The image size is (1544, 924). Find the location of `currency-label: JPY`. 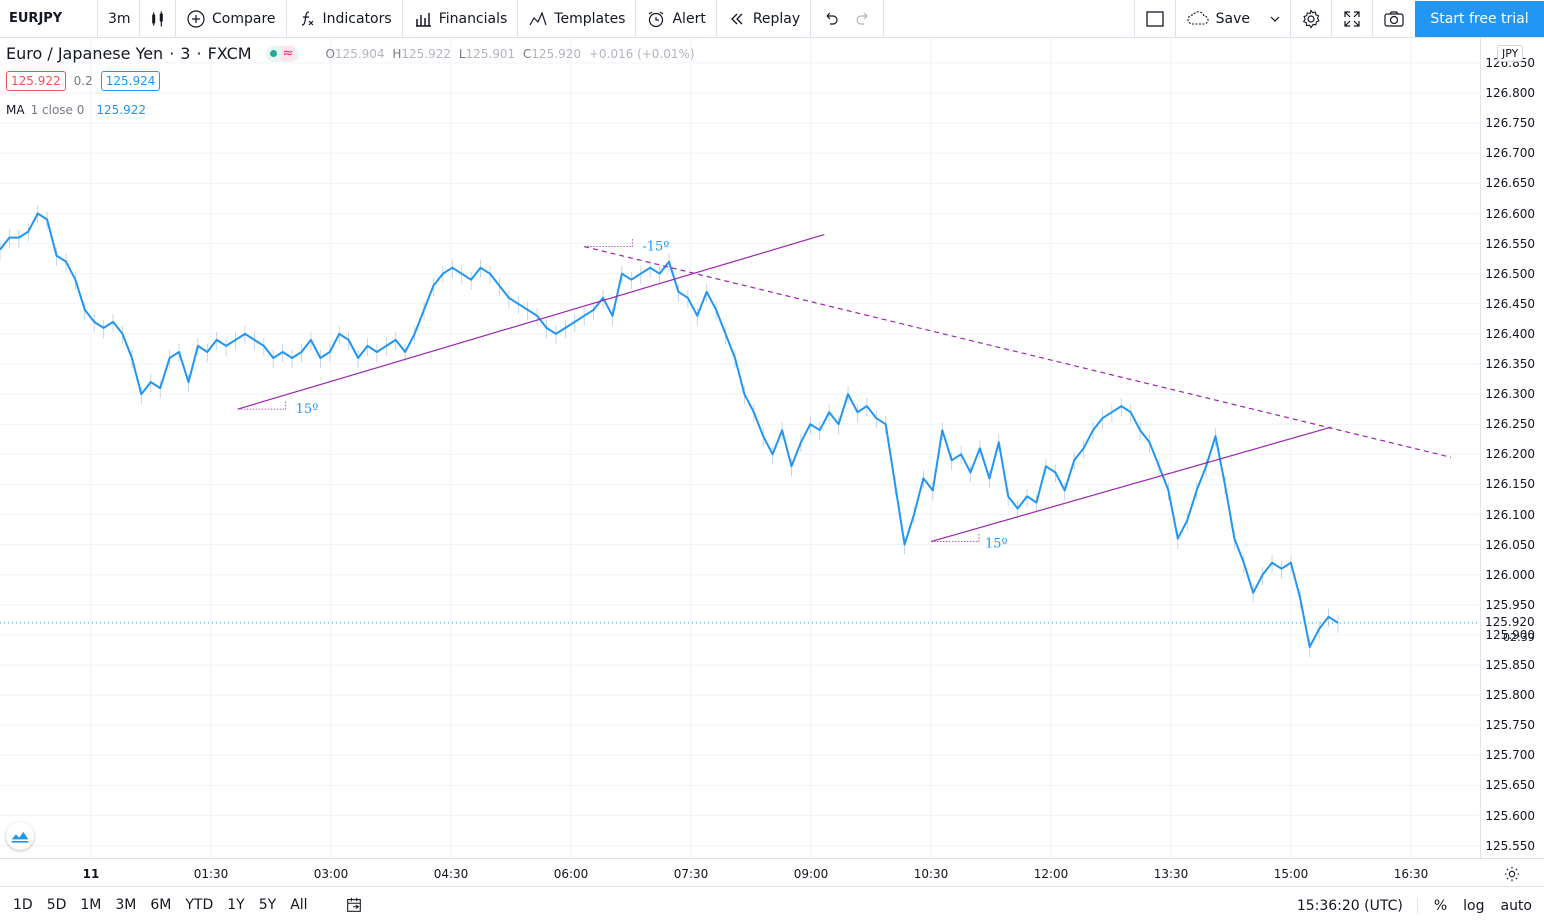

currency-label: JPY is located at coordinates (1510, 53).